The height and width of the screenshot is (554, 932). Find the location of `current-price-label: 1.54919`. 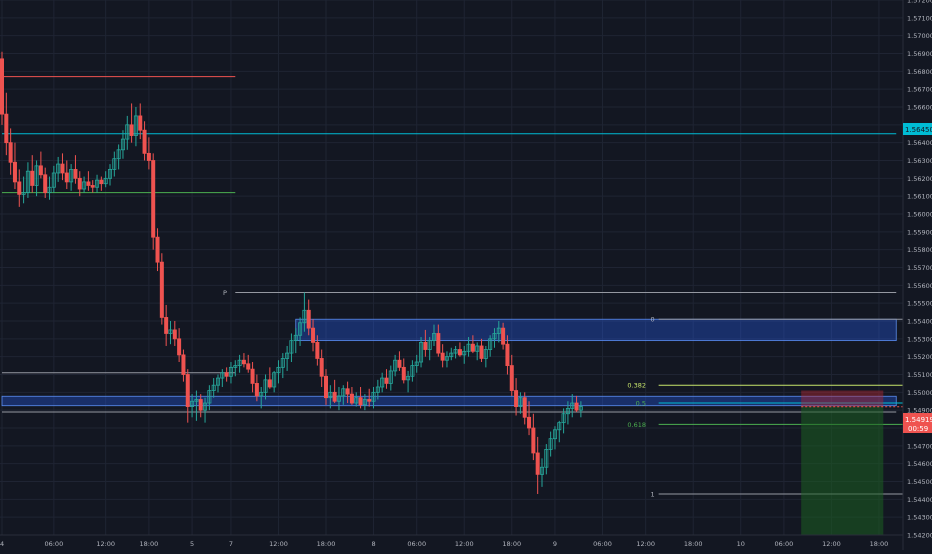

current-price-label: 1.54919 is located at coordinates (918, 420).